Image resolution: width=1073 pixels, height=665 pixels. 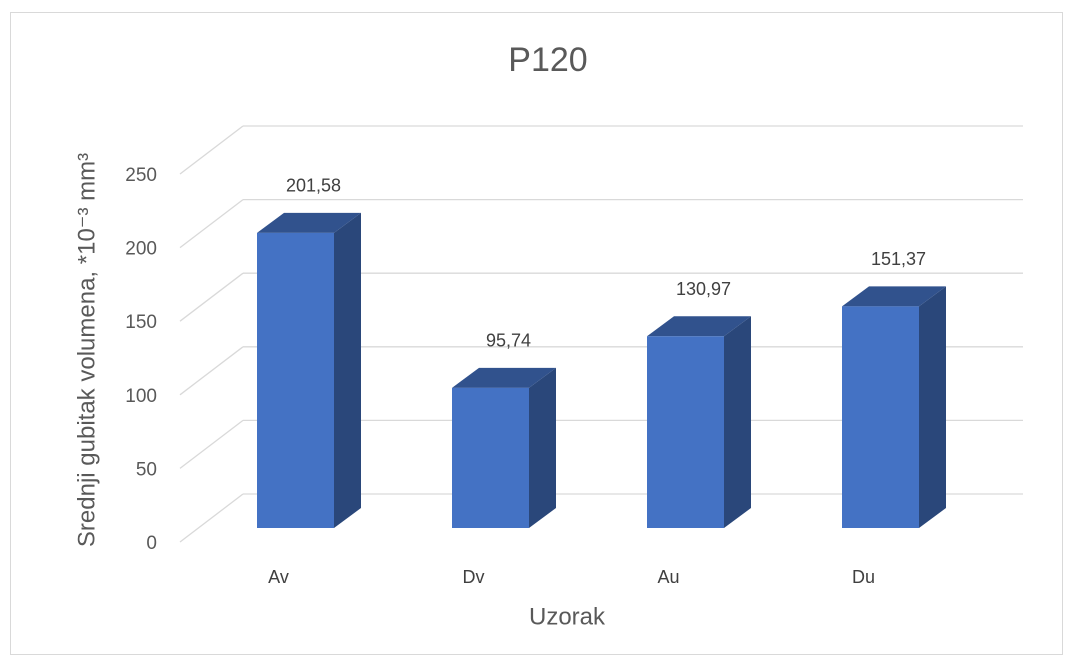 What do you see at coordinates (141, 175) in the screenshot?
I see `y-tick-label: 250` at bounding box center [141, 175].